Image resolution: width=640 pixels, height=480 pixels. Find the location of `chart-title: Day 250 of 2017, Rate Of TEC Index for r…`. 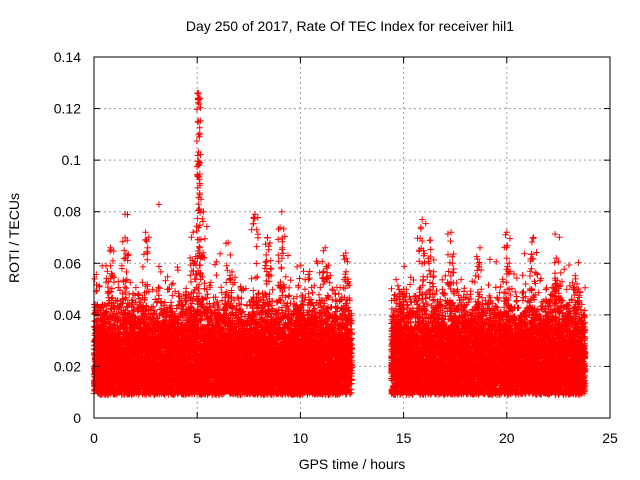

chart-title: Day 250 of 2017, Rate Of TEC Index for r… is located at coordinates (350, 26).